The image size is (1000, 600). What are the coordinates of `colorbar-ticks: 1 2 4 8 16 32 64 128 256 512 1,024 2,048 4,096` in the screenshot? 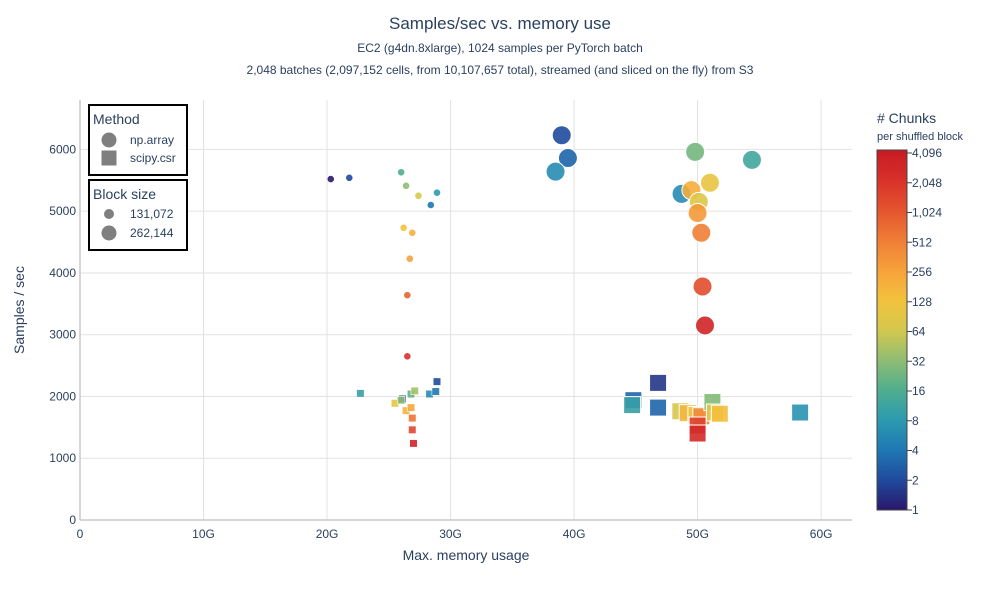 It's located at (924, 331).